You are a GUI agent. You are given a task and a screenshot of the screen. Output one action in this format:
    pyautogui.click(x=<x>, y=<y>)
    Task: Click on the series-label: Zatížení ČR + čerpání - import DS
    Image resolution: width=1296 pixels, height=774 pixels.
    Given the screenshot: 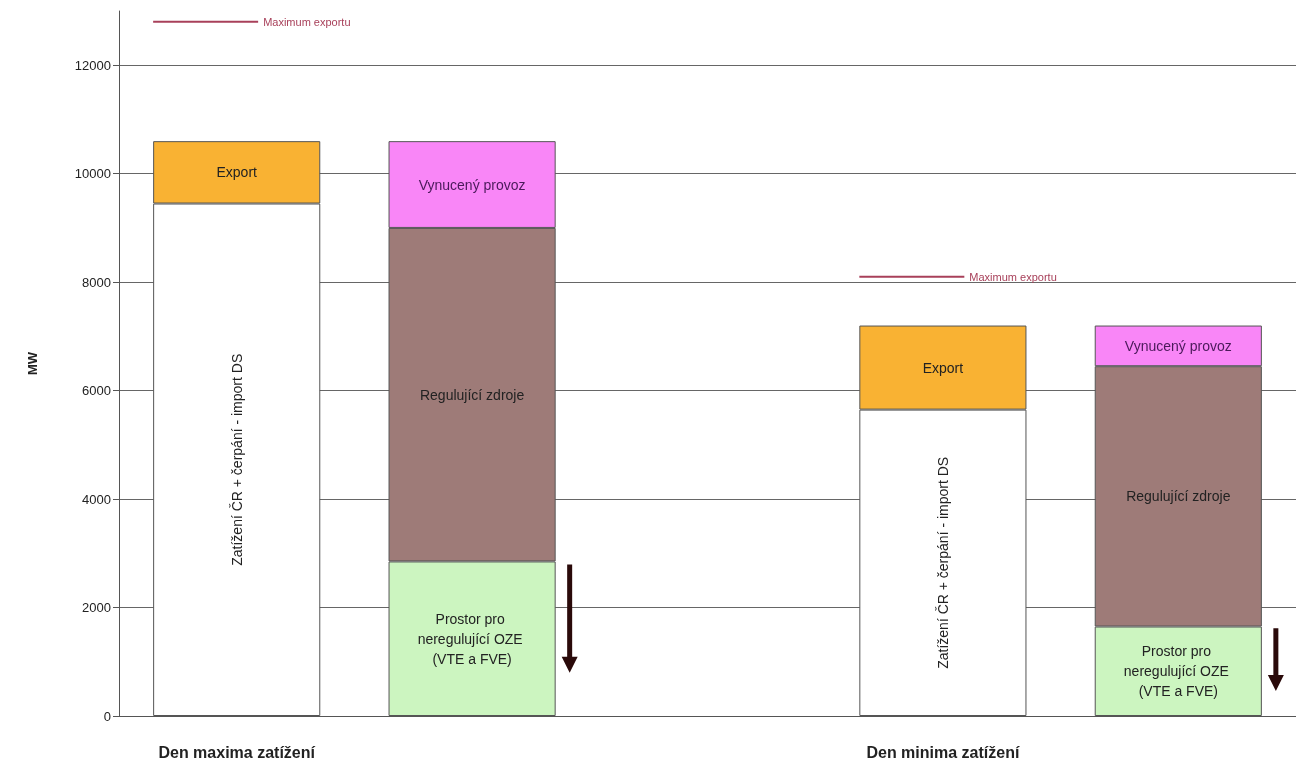 What is the action you would take?
    pyautogui.click(x=942, y=562)
    